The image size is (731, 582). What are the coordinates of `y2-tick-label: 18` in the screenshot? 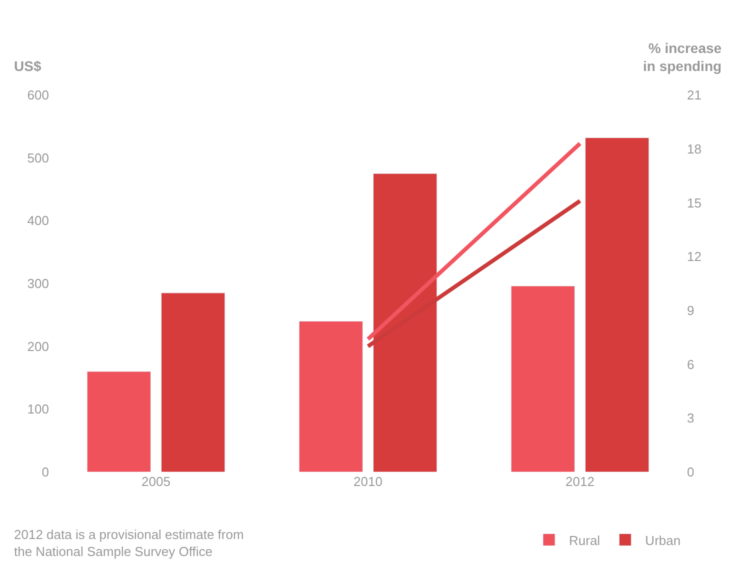 It's located at (694, 148).